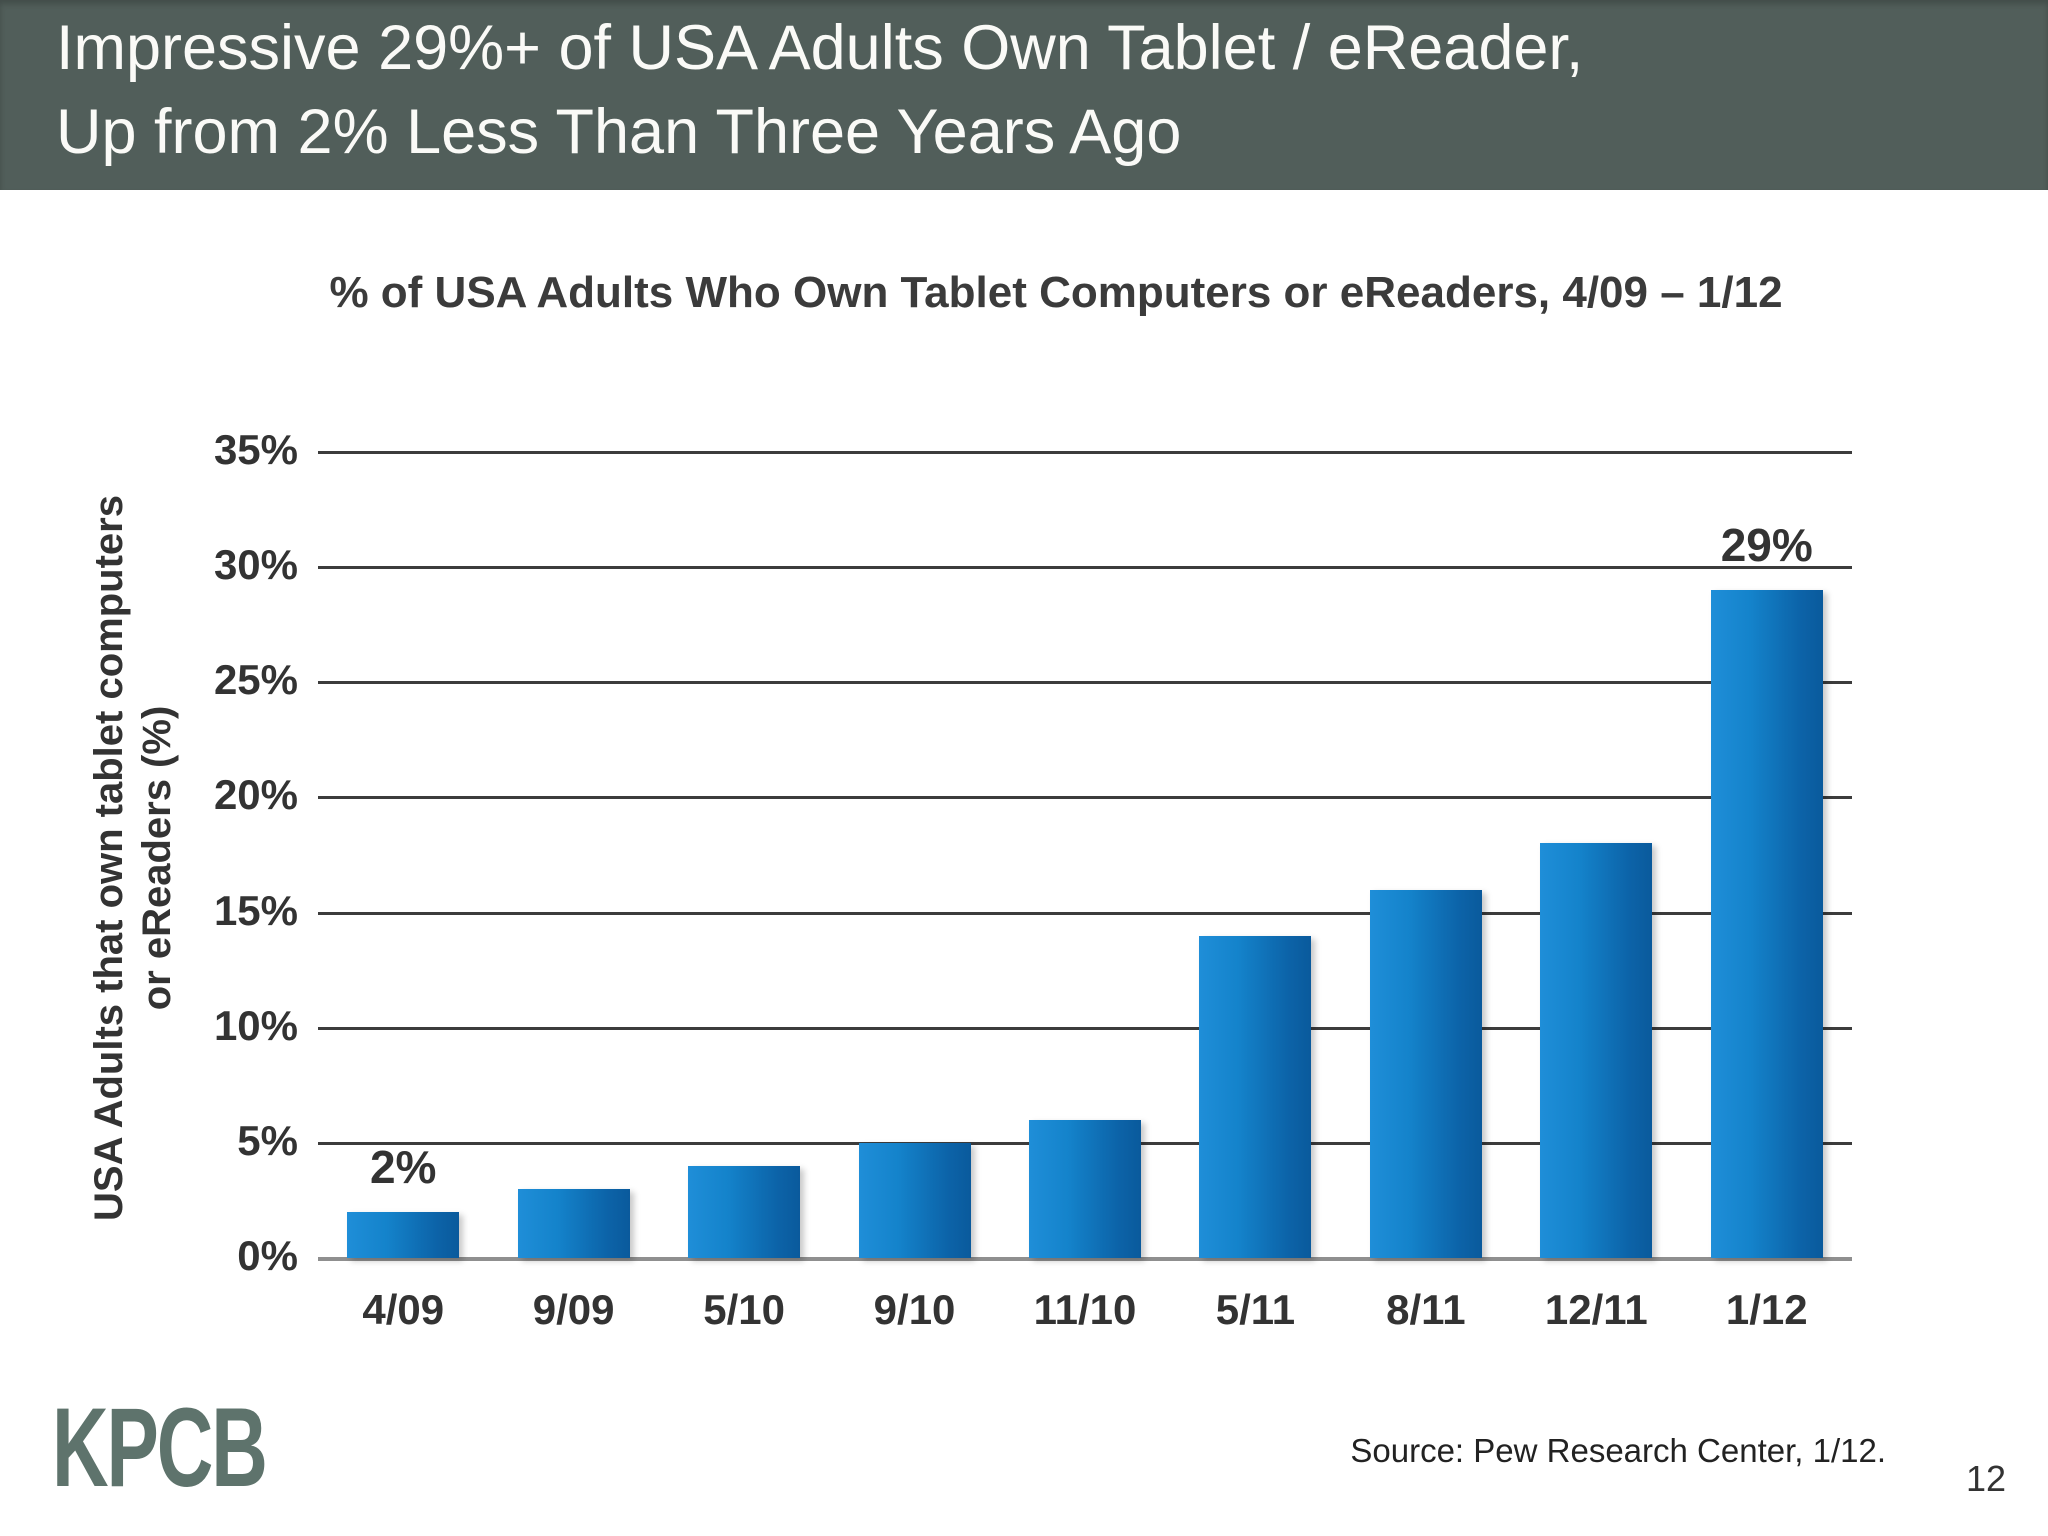 This screenshot has width=2048, height=1536. Describe the element at coordinates (914, 1309) in the screenshot. I see `x-tick-label: 9/10` at that location.